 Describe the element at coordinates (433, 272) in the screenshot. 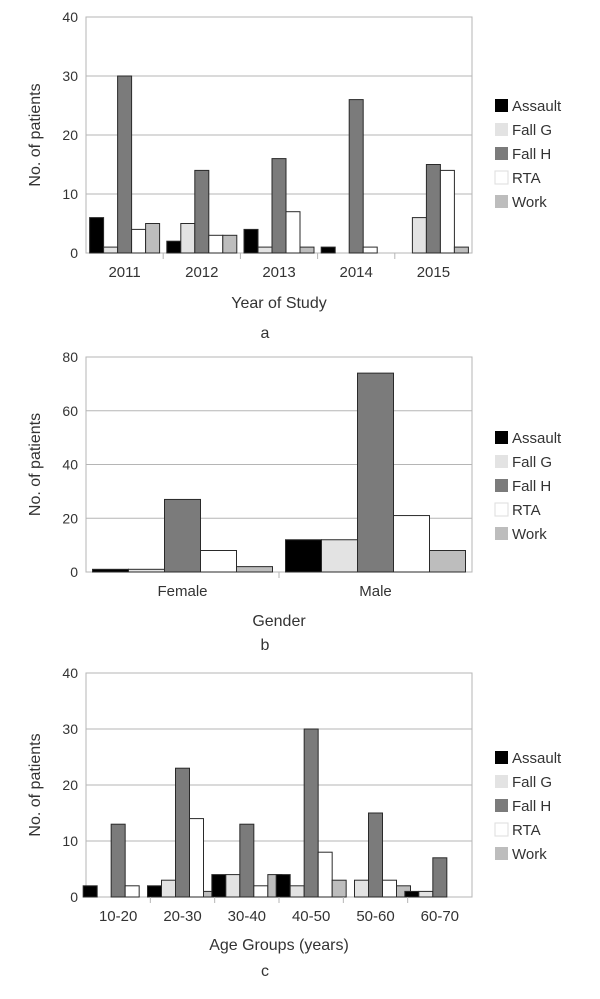

I see `x-tick-label: 2015` at that location.